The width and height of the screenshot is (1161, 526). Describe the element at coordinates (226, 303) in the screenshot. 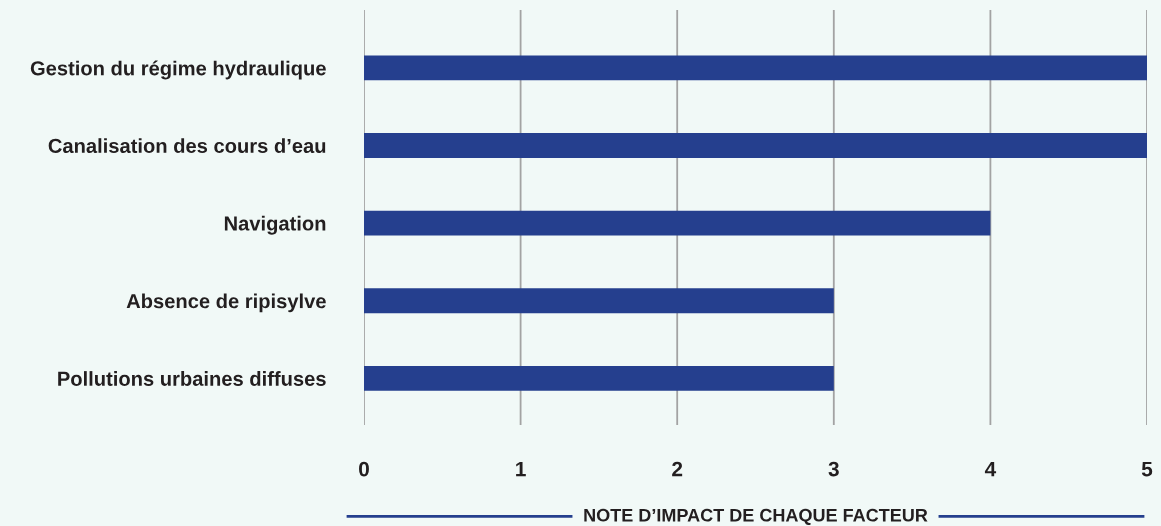

I see `y-tick-label: Absence de ripisylve` at that location.